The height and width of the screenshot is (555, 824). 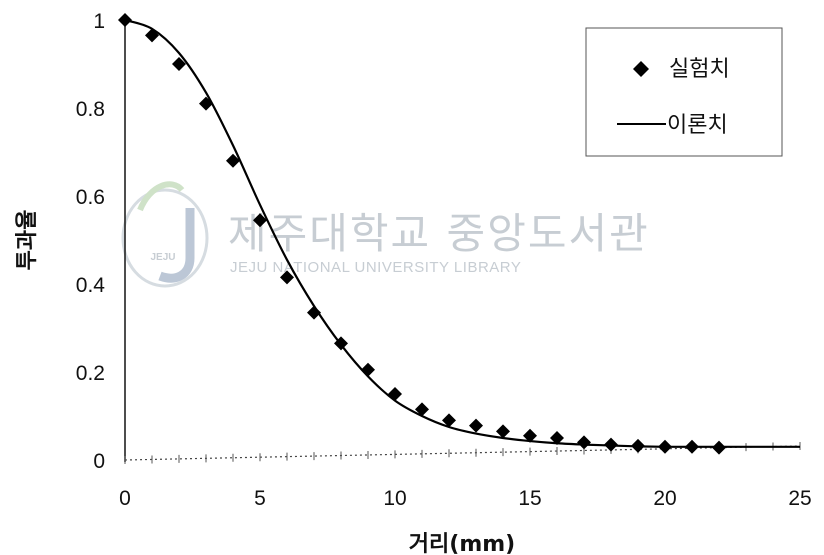 What do you see at coordinates (641, 69) in the screenshot?
I see `legend-marker-experiment` at bounding box center [641, 69].